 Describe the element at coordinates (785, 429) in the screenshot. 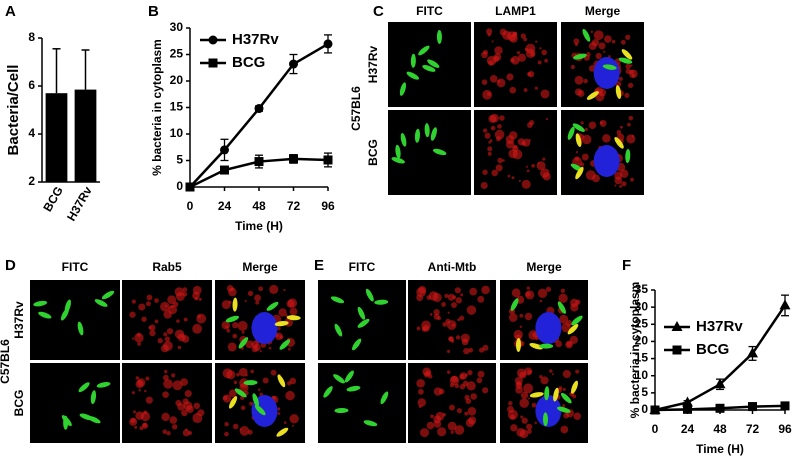

I see `x-tick-label: 96` at that location.